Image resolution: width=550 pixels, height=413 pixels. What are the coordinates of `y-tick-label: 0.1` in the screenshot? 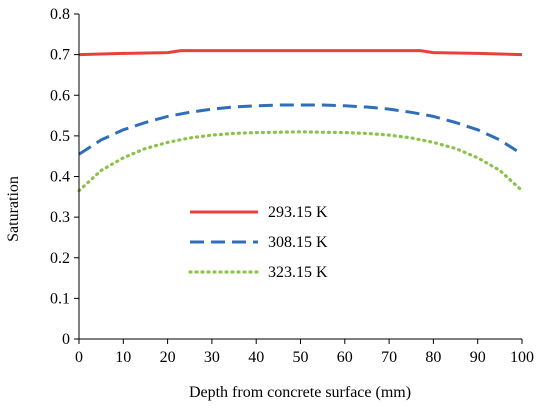 It's located at (60, 298).